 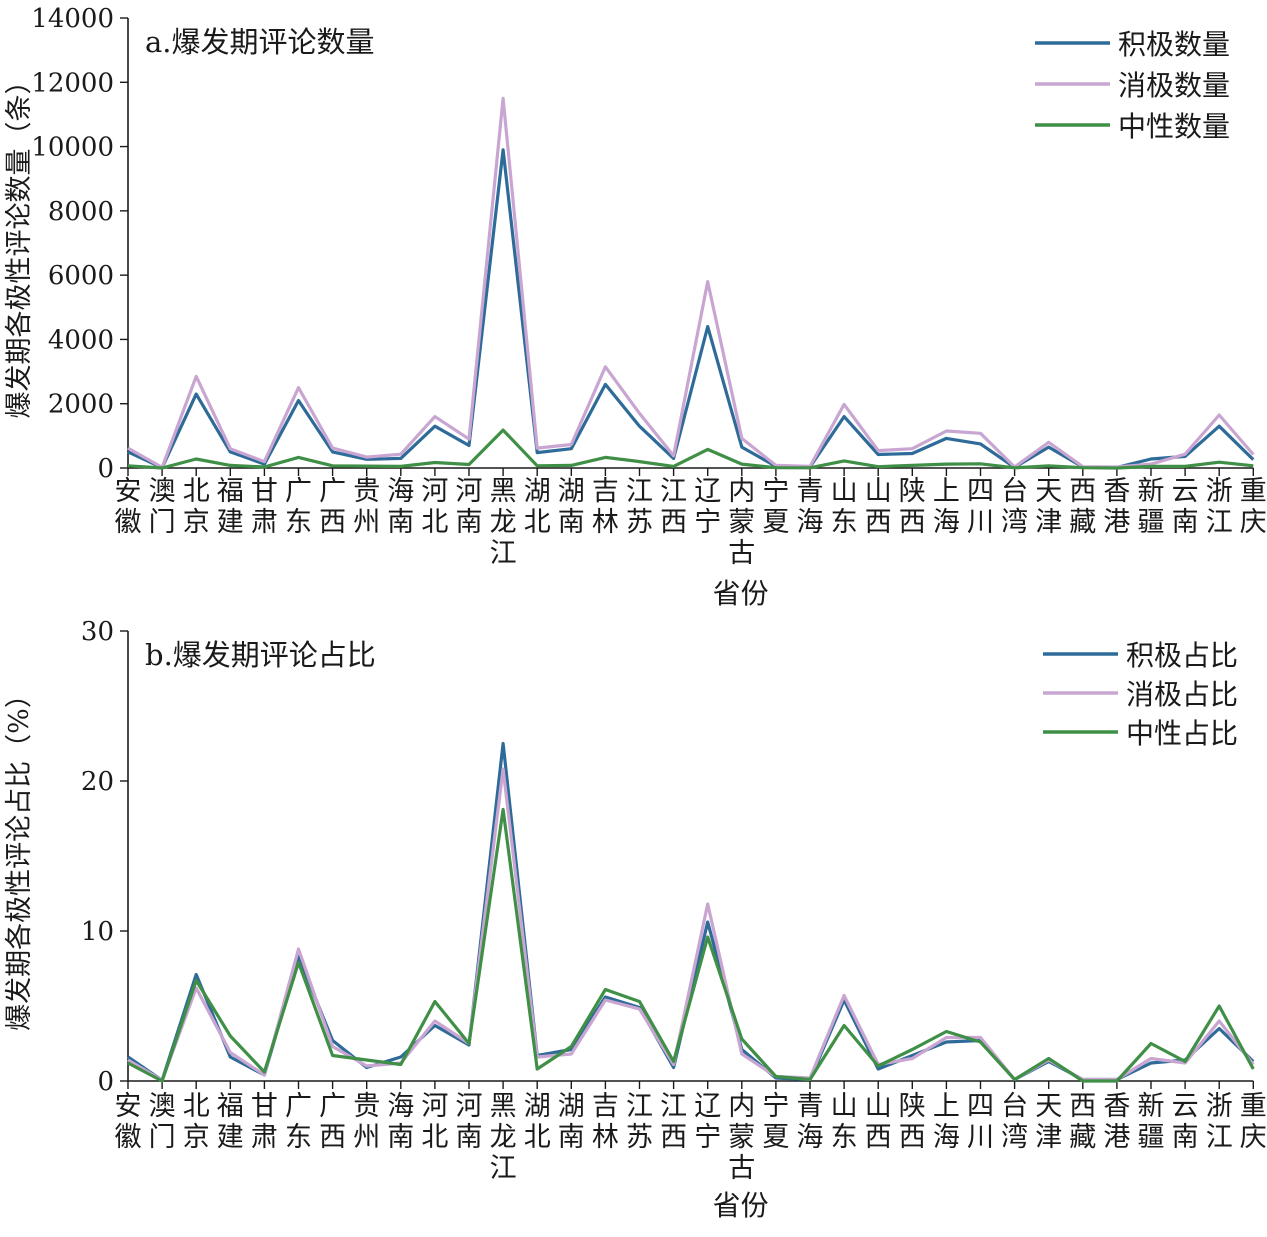 I want to click on legend-label-1: 消极数量, so click(x=1174, y=85).